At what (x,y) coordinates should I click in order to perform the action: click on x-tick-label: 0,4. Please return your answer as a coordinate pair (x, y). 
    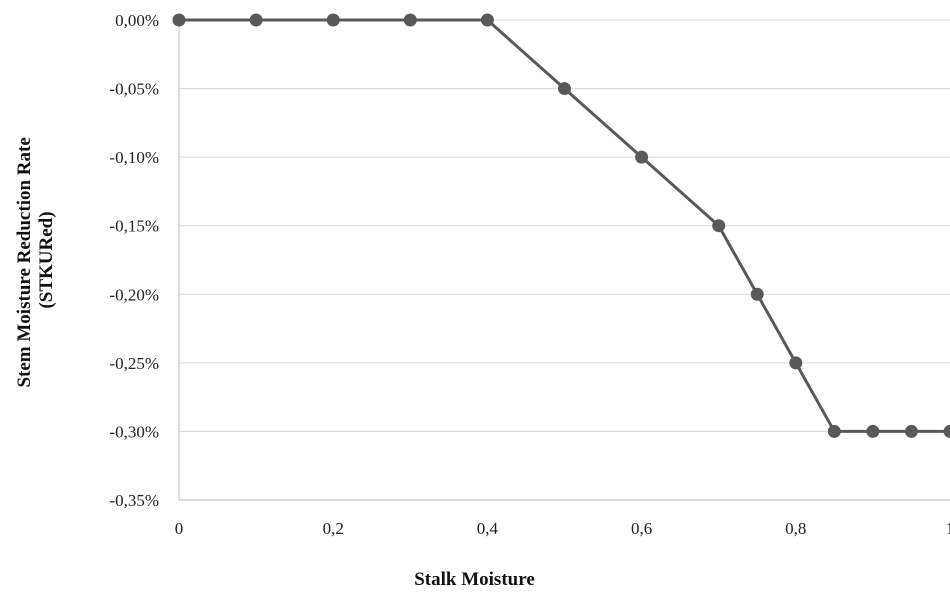
    Looking at the image, I should click on (488, 528).